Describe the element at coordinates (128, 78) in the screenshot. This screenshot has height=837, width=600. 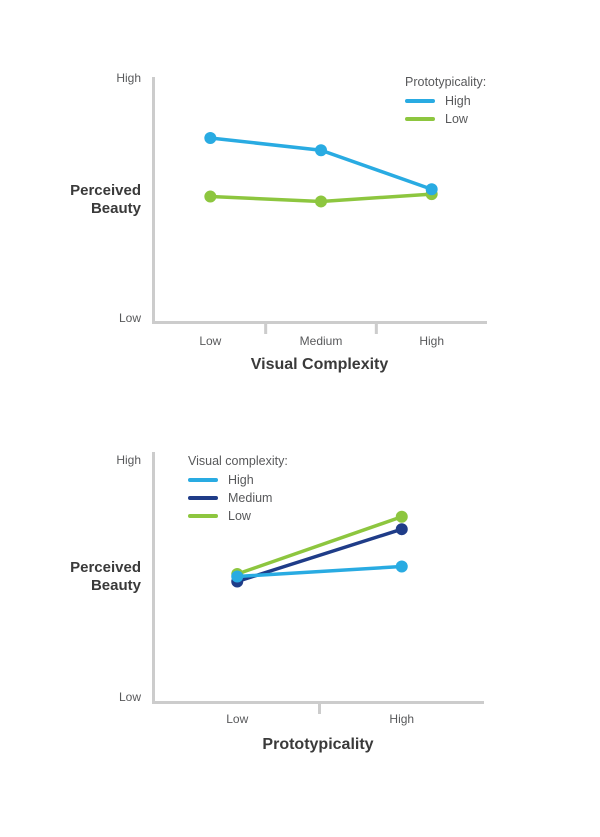
I see `chart1-y-tick-high: High` at that location.